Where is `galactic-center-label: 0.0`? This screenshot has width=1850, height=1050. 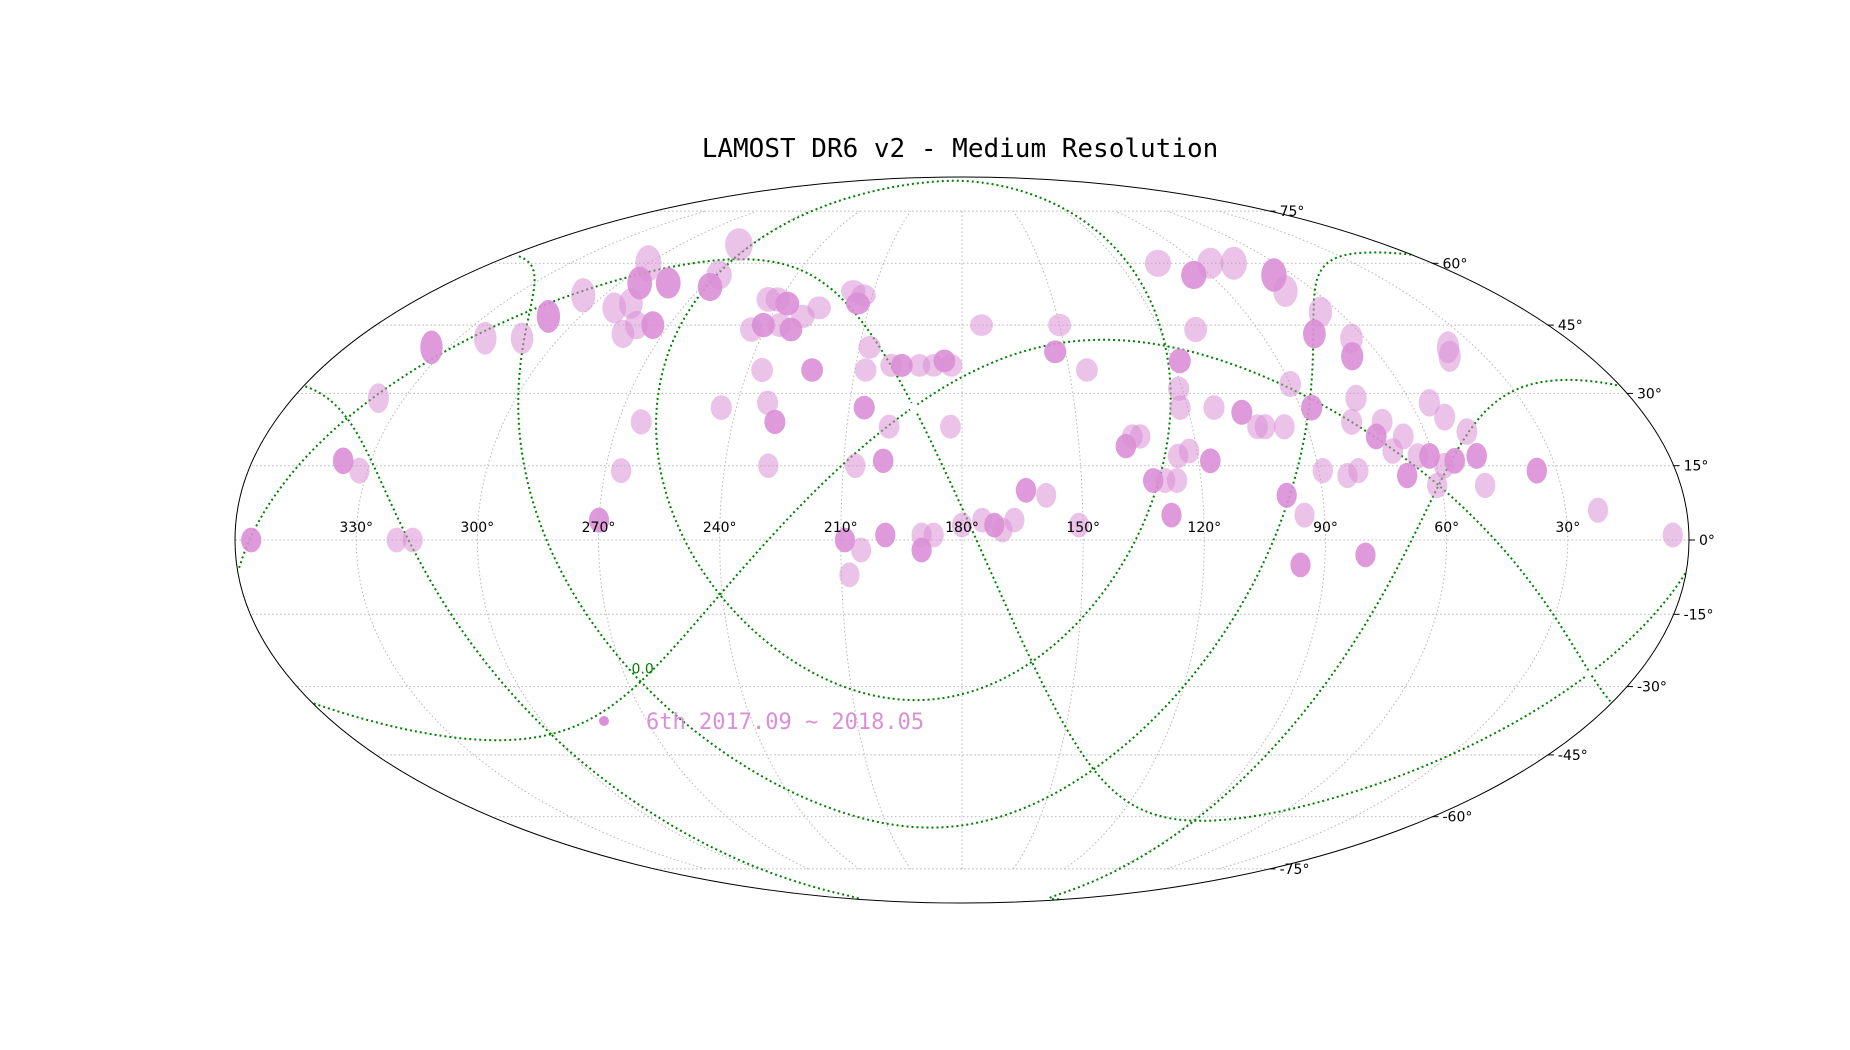
galactic-center-label: 0.0 is located at coordinates (643, 670).